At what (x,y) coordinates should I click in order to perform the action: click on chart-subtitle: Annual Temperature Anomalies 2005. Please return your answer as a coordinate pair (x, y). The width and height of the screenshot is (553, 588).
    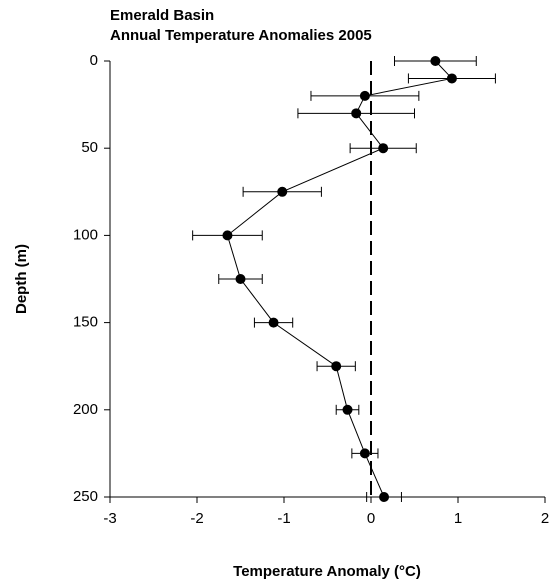
    Looking at the image, I should click on (241, 35).